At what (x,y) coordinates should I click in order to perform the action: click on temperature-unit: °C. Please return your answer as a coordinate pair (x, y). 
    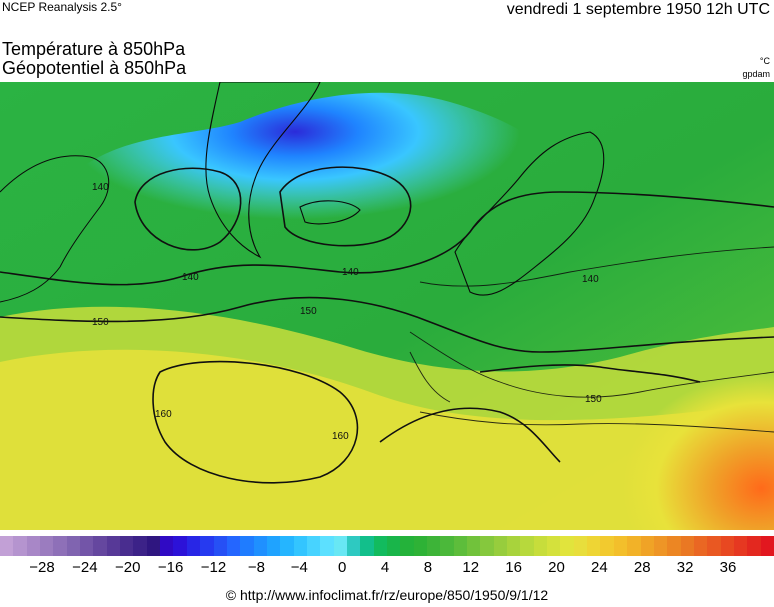
    Looking at the image, I should click on (764, 61).